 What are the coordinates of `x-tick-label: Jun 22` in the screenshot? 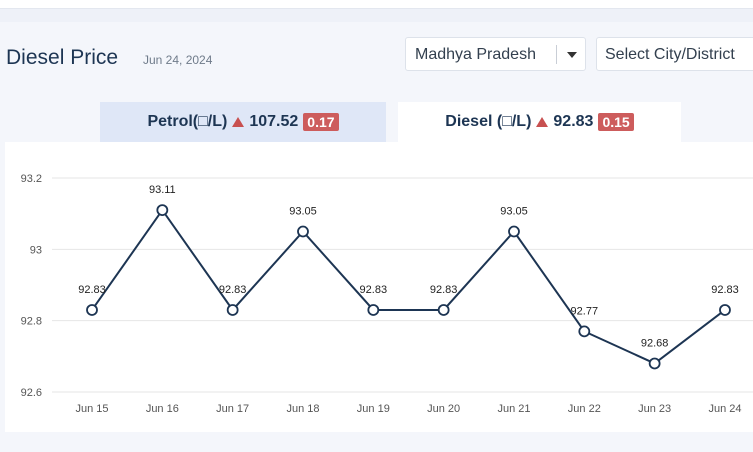 It's located at (584, 409).